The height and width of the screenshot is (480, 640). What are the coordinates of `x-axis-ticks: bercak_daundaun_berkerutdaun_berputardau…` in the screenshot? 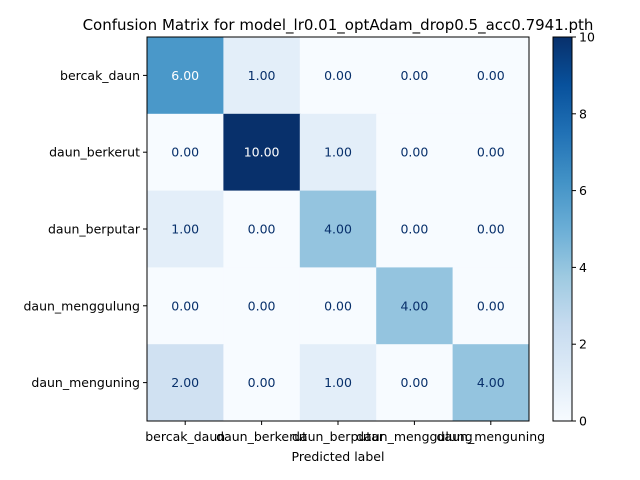 It's located at (345, 432).